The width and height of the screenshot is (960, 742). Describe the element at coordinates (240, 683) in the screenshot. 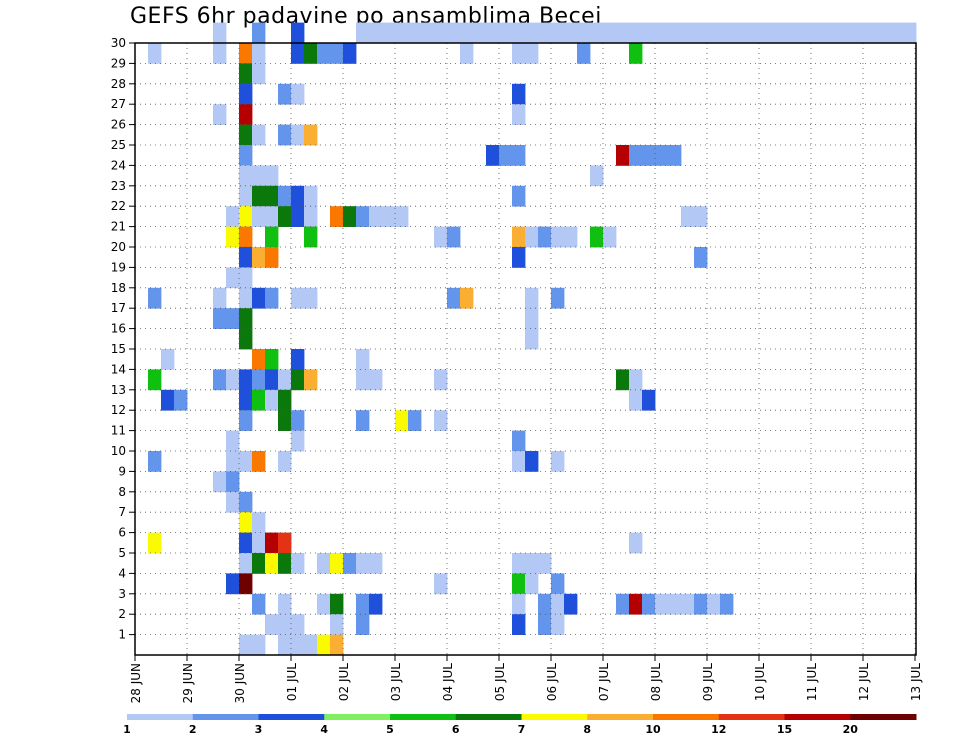

I see `x-tick-label: 30 JUN` at that location.